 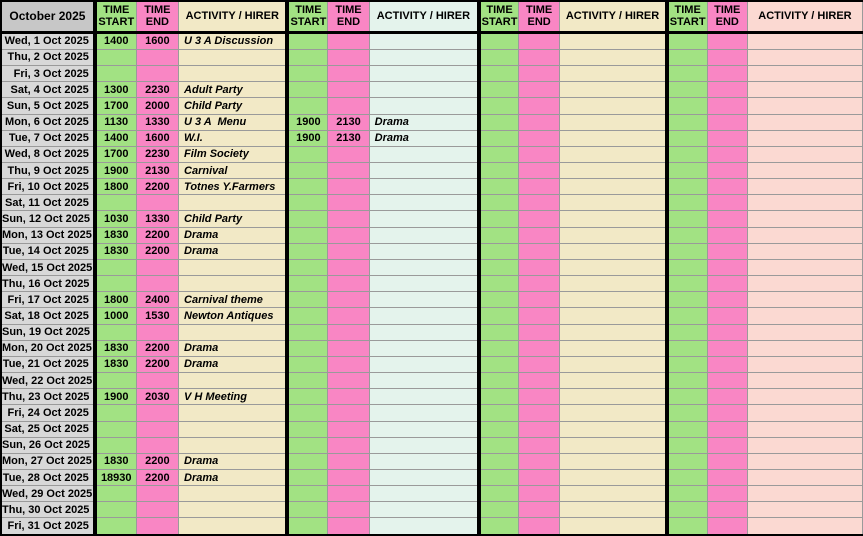 What do you see at coordinates (114, 348) in the screenshot?
I see `time-start-cell: 1830` at bounding box center [114, 348].